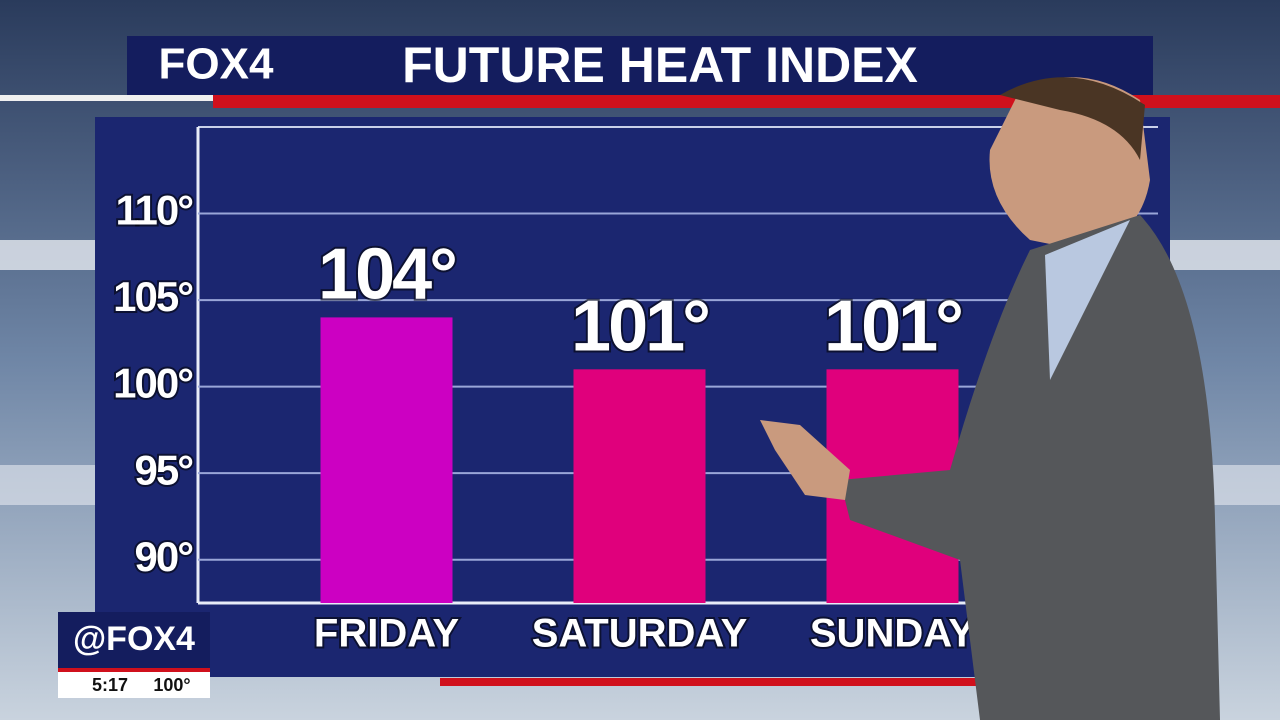 Image resolution: width=1280 pixels, height=725 pixels. I want to click on title-bar, so click(640, 66).